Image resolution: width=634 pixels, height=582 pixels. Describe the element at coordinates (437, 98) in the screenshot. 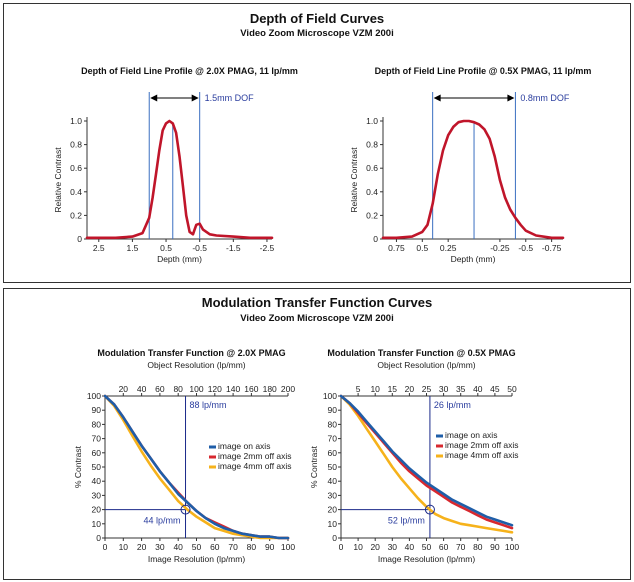

I see `dof-05x-dof-arrow-left-head` at that location.